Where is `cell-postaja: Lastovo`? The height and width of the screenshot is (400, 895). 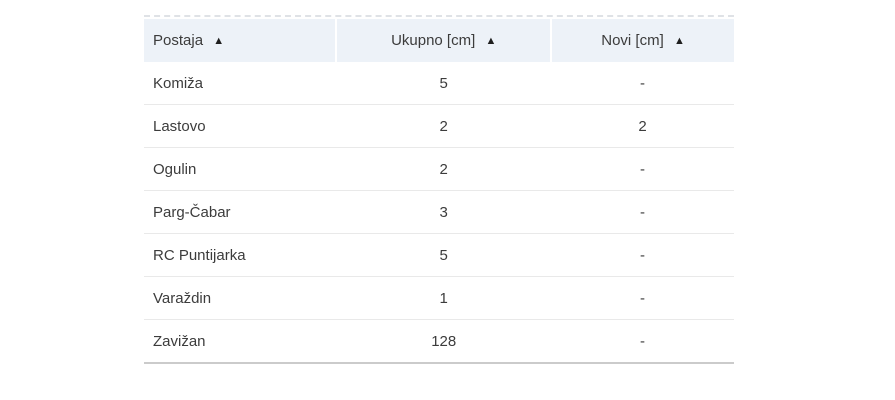
cell-postaja: Lastovo is located at coordinates (240, 126).